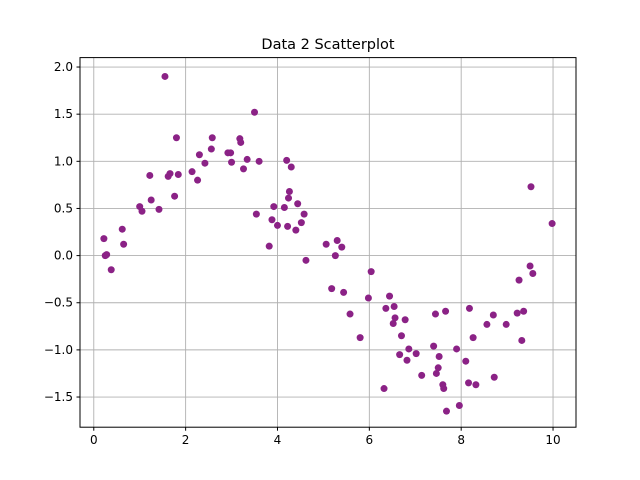  What do you see at coordinates (461, 440) in the screenshot?
I see `x-tick-label: 8` at bounding box center [461, 440].